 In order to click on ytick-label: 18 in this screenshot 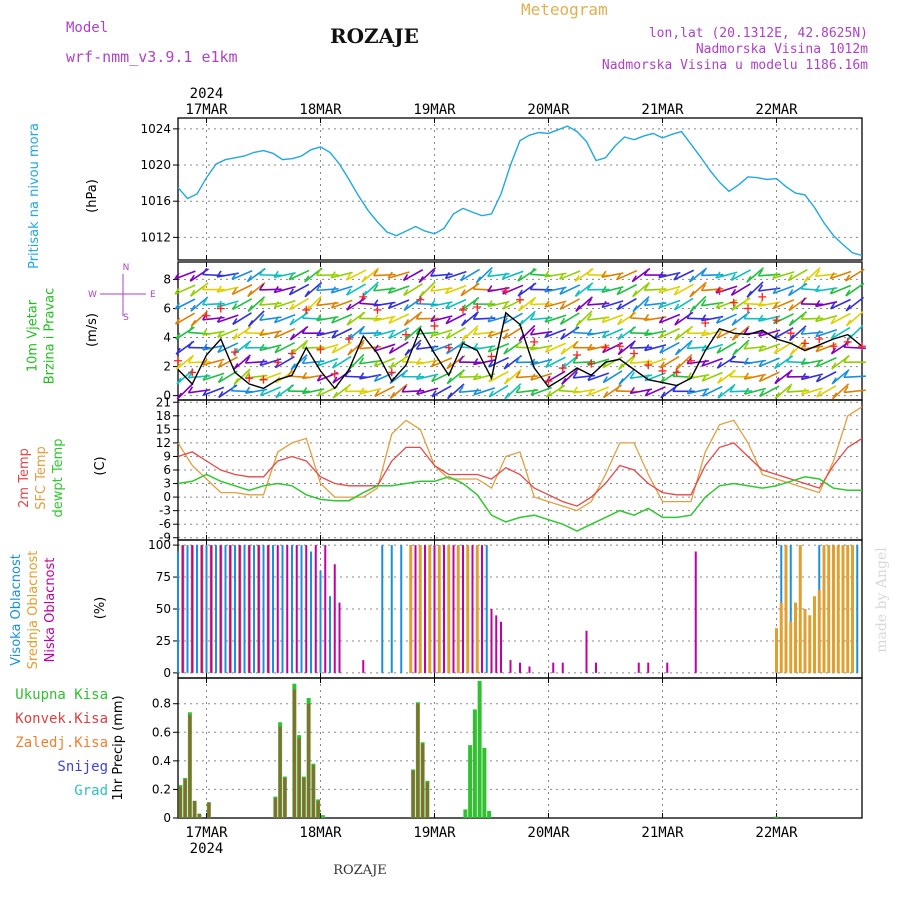, I will do `click(163, 416)`.